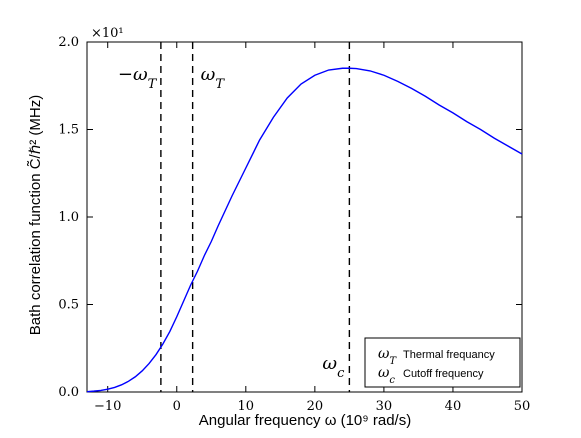 This screenshot has height=438, width=581. I want to click on reference-line-label: ωc, so click(333, 367).